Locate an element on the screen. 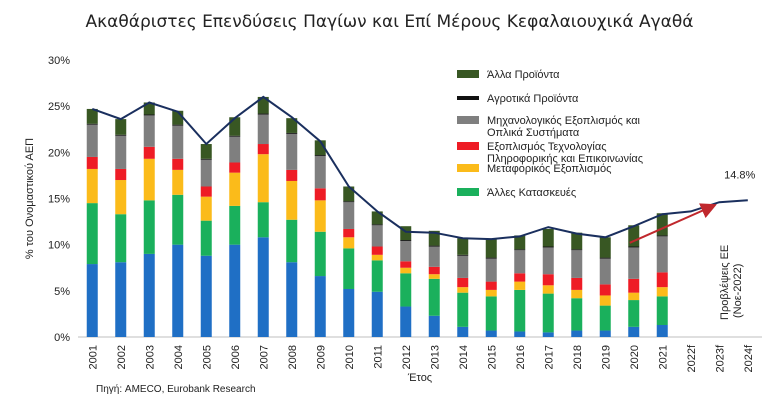  bar-segment-2017-s2 is located at coordinates (548, 289).